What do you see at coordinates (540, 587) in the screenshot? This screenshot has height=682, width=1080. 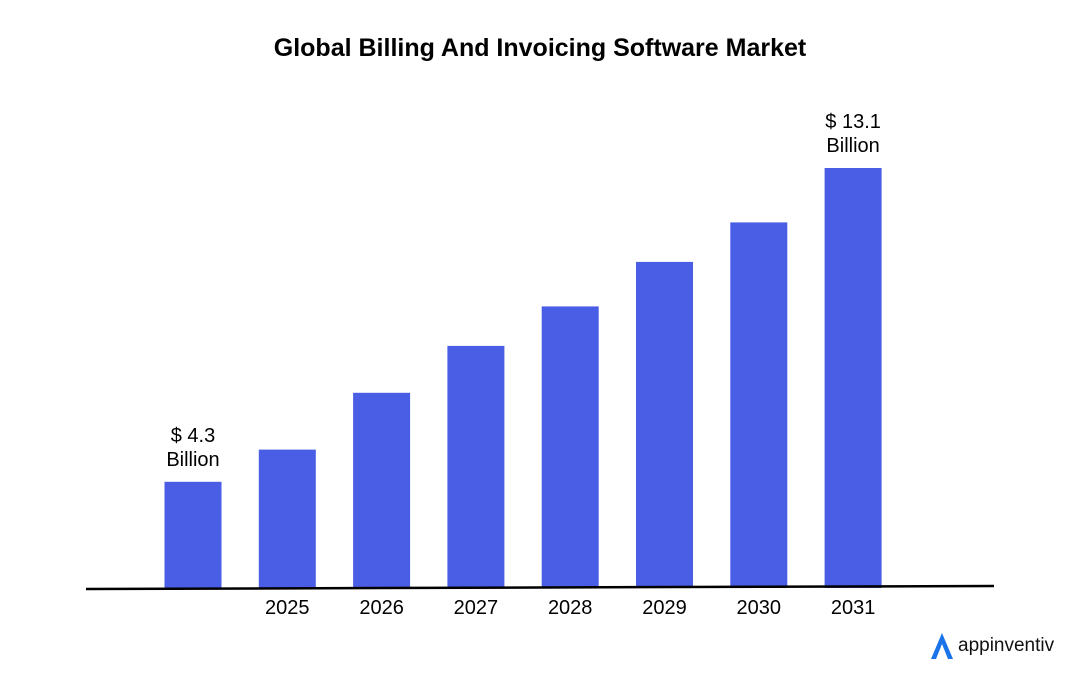 I see `x-axis-line` at bounding box center [540, 587].